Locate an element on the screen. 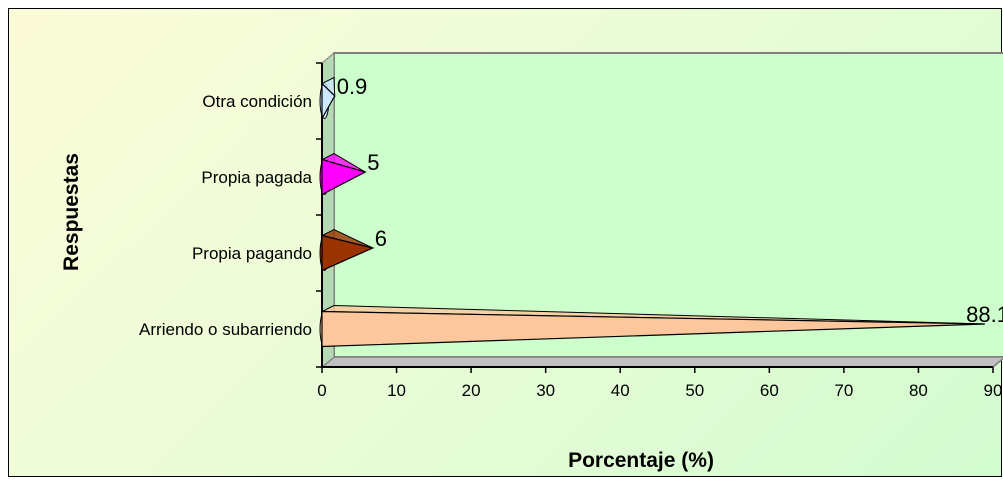 This screenshot has height=487, width=1003. x-tick-label: 90 is located at coordinates (993, 390).